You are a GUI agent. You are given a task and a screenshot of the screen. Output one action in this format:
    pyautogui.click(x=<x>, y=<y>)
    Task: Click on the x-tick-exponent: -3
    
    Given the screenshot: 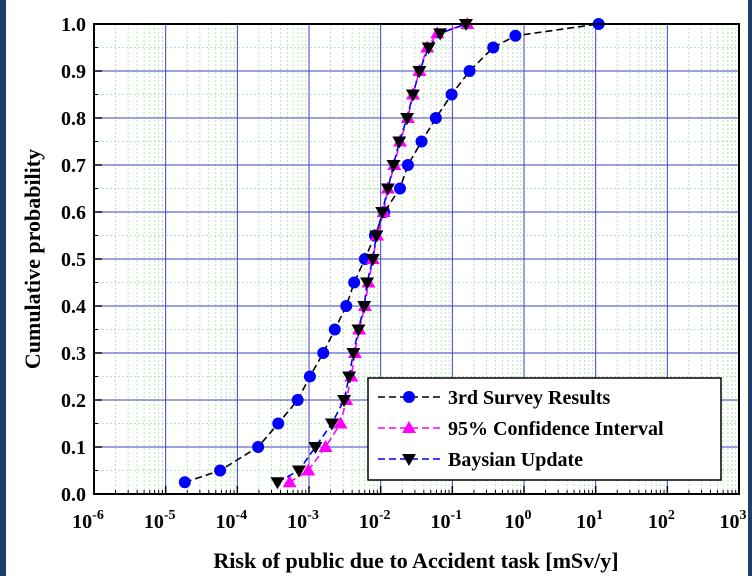 What is the action you would take?
    pyautogui.click(x=313, y=515)
    